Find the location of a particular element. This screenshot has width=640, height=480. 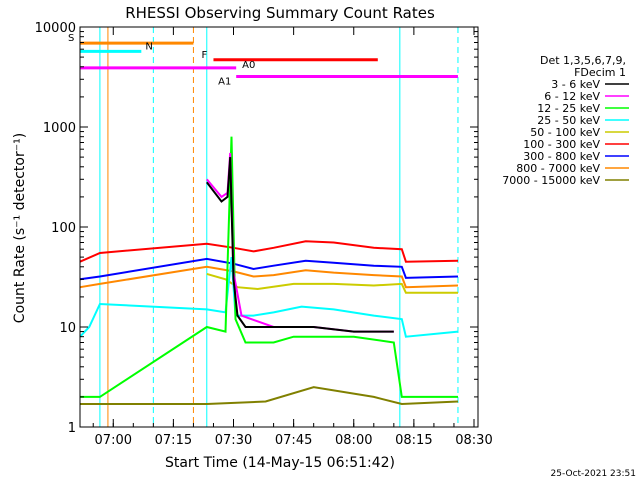

annotation-label-n: N is located at coordinates (148, 46).